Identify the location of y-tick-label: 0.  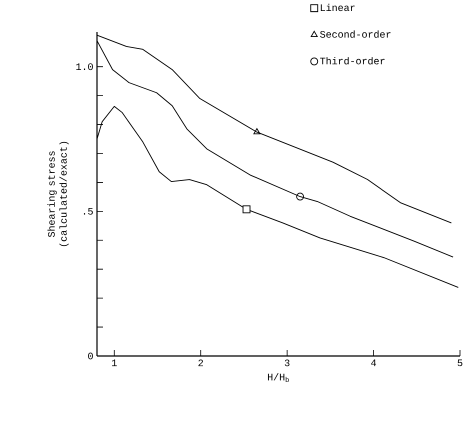
(90, 356).